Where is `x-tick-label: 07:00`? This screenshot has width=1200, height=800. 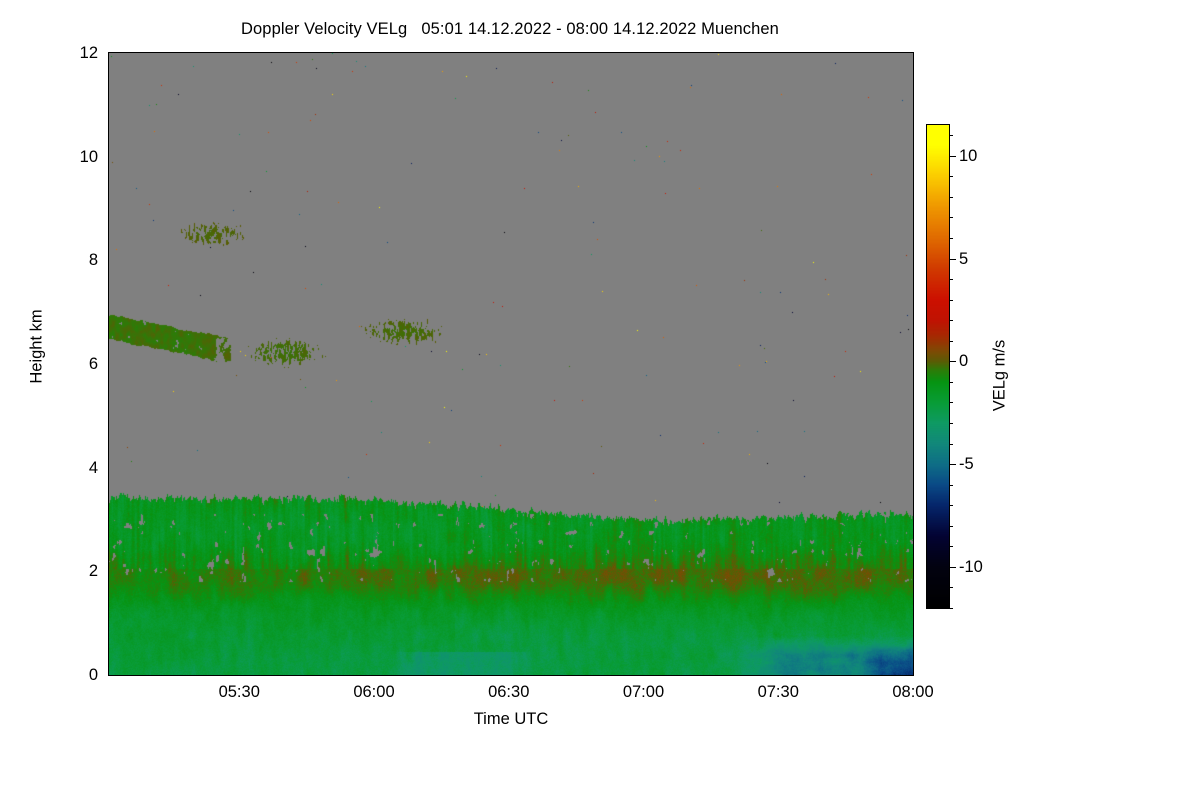 x-tick-label: 07:00 is located at coordinates (643, 692).